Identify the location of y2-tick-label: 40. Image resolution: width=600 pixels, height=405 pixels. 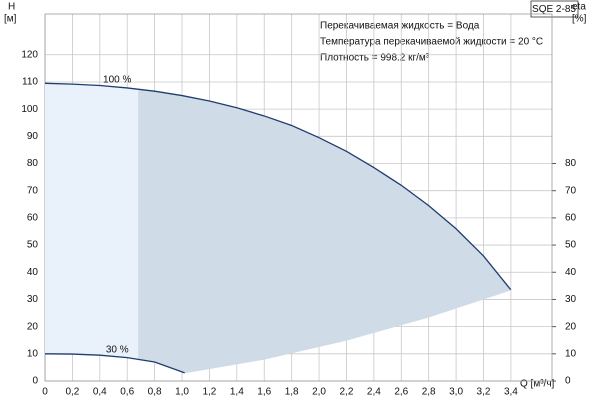
(571, 272).